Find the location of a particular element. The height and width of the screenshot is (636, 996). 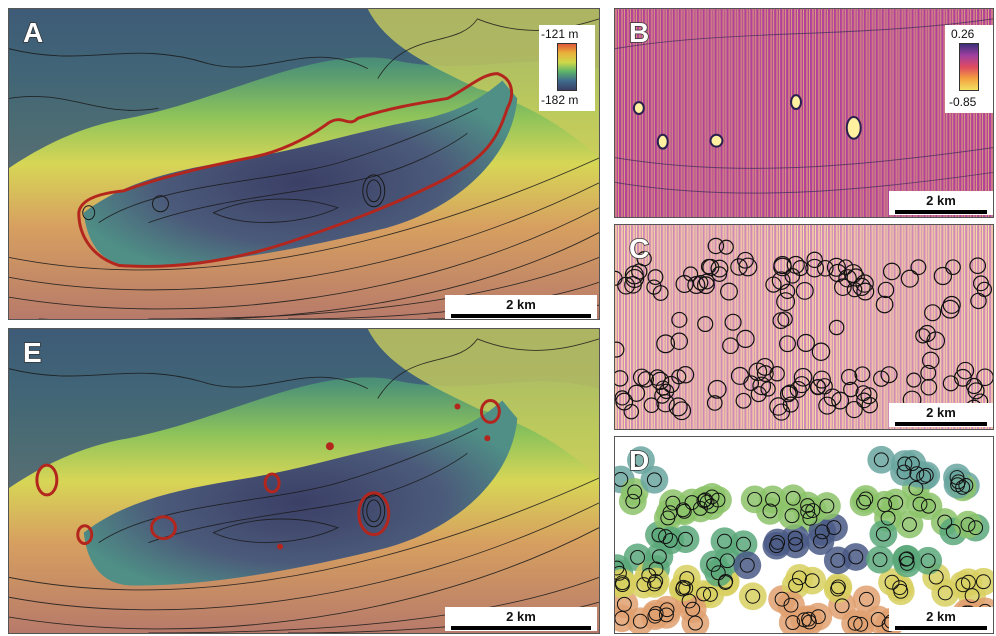

legend-max-label: 0.26 is located at coordinates (963, 34).